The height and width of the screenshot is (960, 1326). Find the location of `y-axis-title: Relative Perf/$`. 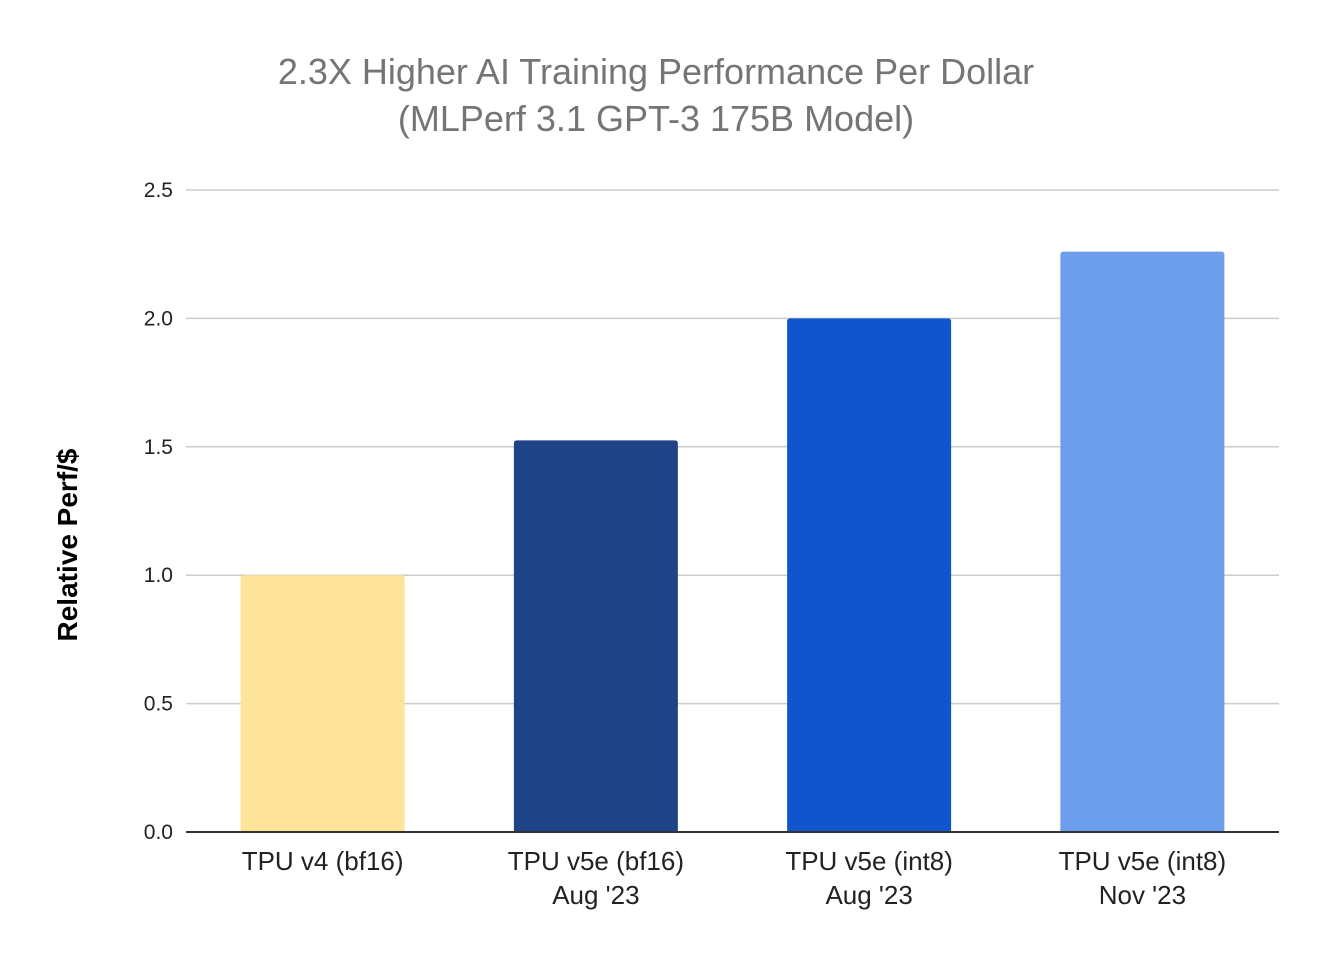

y-axis-title: Relative Perf/$ is located at coordinates (67, 544).